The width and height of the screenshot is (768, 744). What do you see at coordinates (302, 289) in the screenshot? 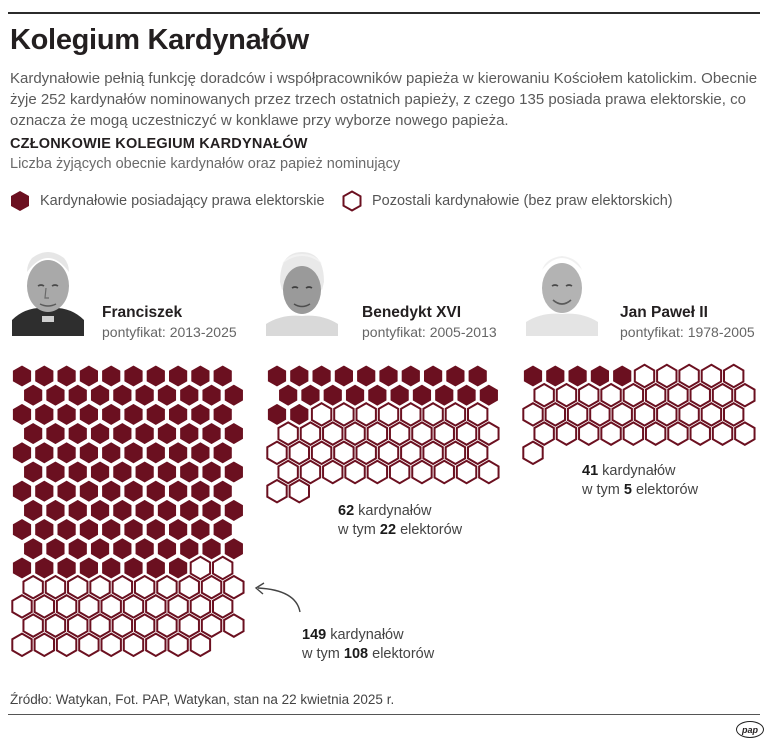
I see `portrait-benedykt-xvi` at bounding box center [302, 289].